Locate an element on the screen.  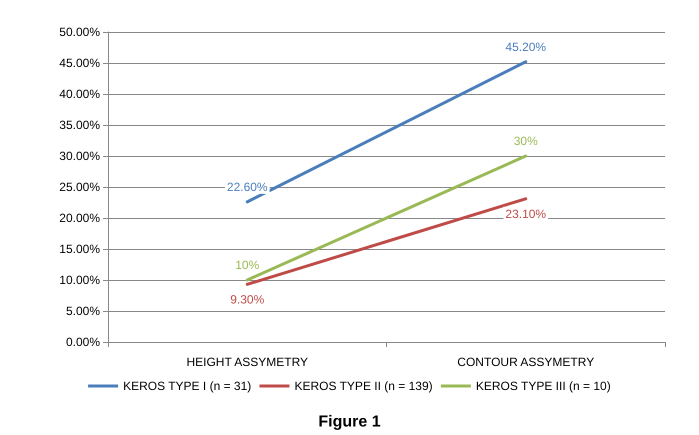
text: Figure 1 is located at coordinates (349, 422).